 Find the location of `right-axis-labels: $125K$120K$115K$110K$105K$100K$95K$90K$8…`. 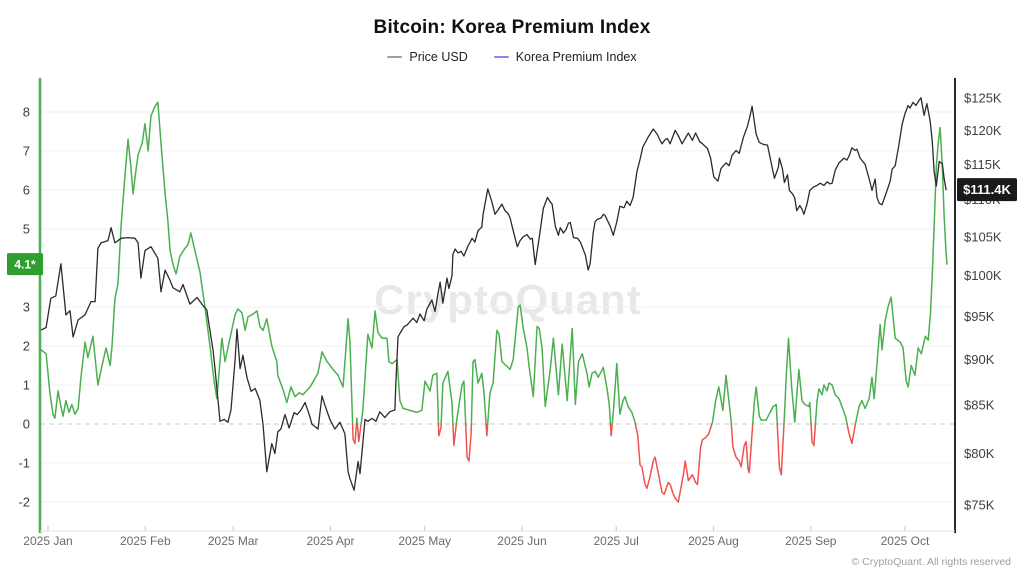

right-axis-labels: $125K$120K$115K$110K$105K$100K$95K$90K$8… is located at coordinates (983, 301).